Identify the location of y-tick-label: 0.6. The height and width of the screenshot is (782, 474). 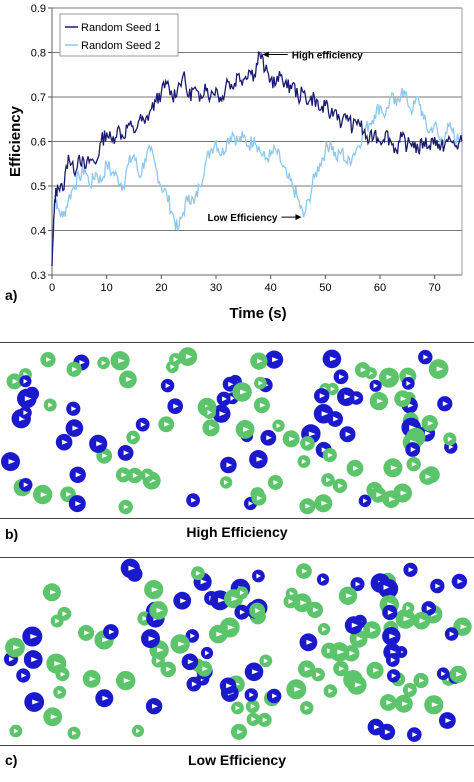
(38, 143).